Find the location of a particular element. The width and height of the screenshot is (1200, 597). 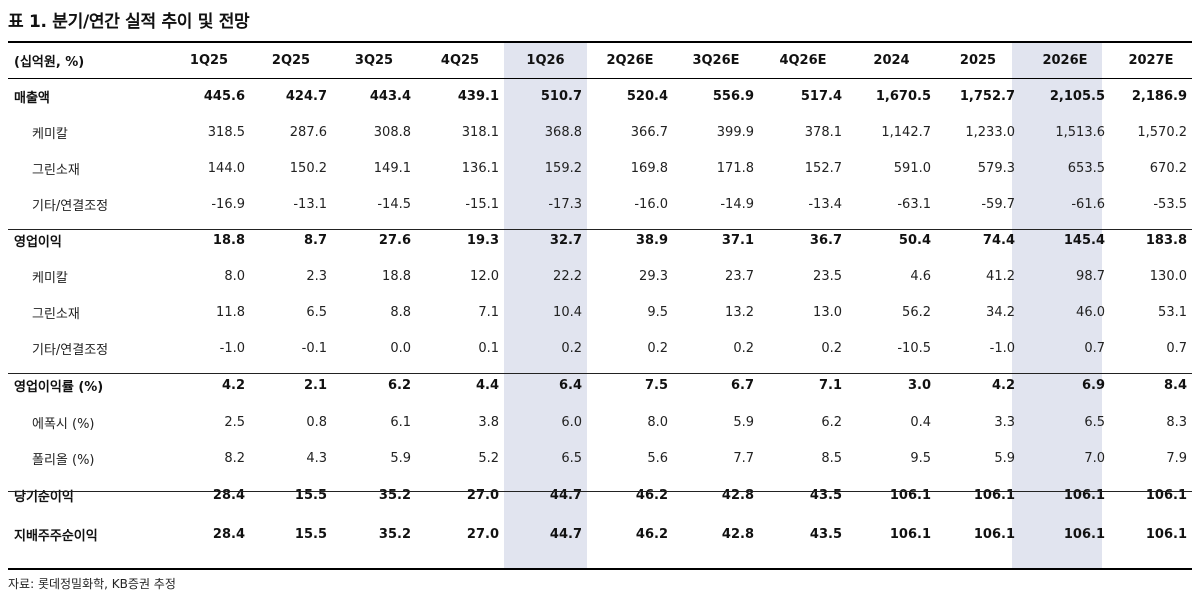

row-label: 에폭시 (%) is located at coordinates (63, 424).